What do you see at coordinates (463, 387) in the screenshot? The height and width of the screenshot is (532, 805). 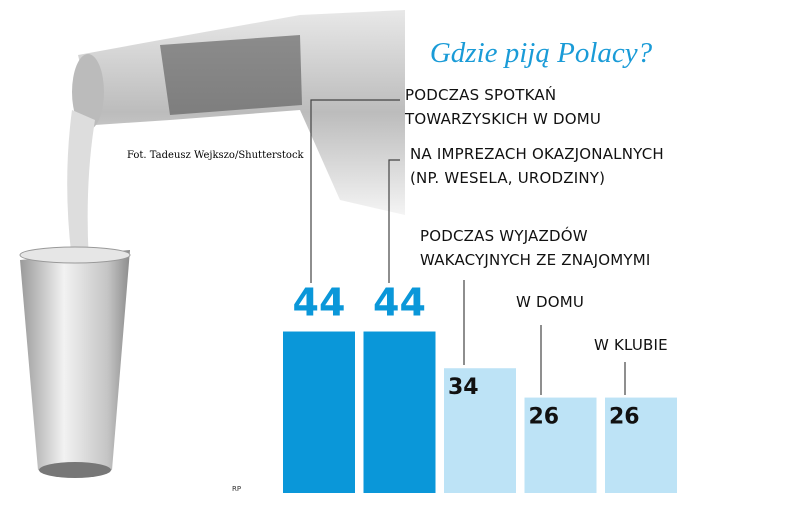 I see `value-label: 34` at bounding box center [463, 387].